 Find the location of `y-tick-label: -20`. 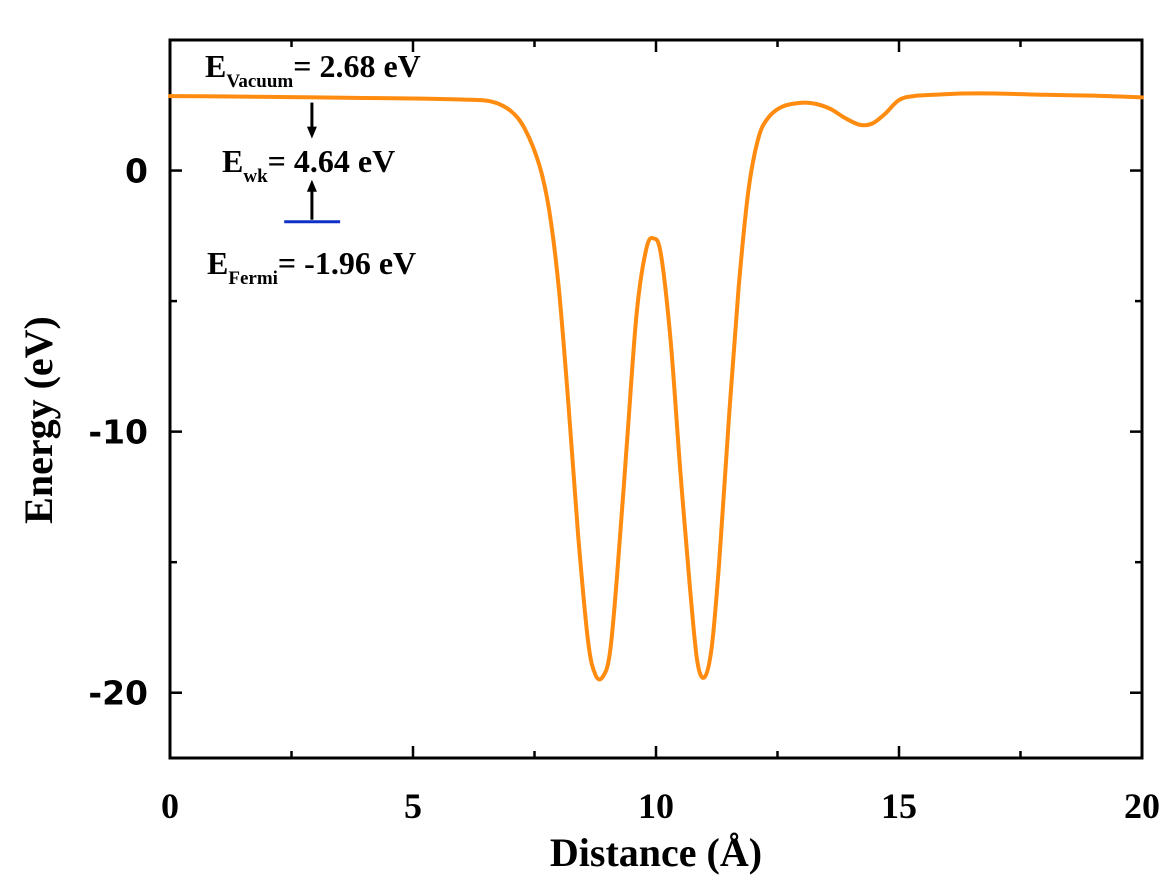

y-tick-label: -20 is located at coordinates (118, 693).